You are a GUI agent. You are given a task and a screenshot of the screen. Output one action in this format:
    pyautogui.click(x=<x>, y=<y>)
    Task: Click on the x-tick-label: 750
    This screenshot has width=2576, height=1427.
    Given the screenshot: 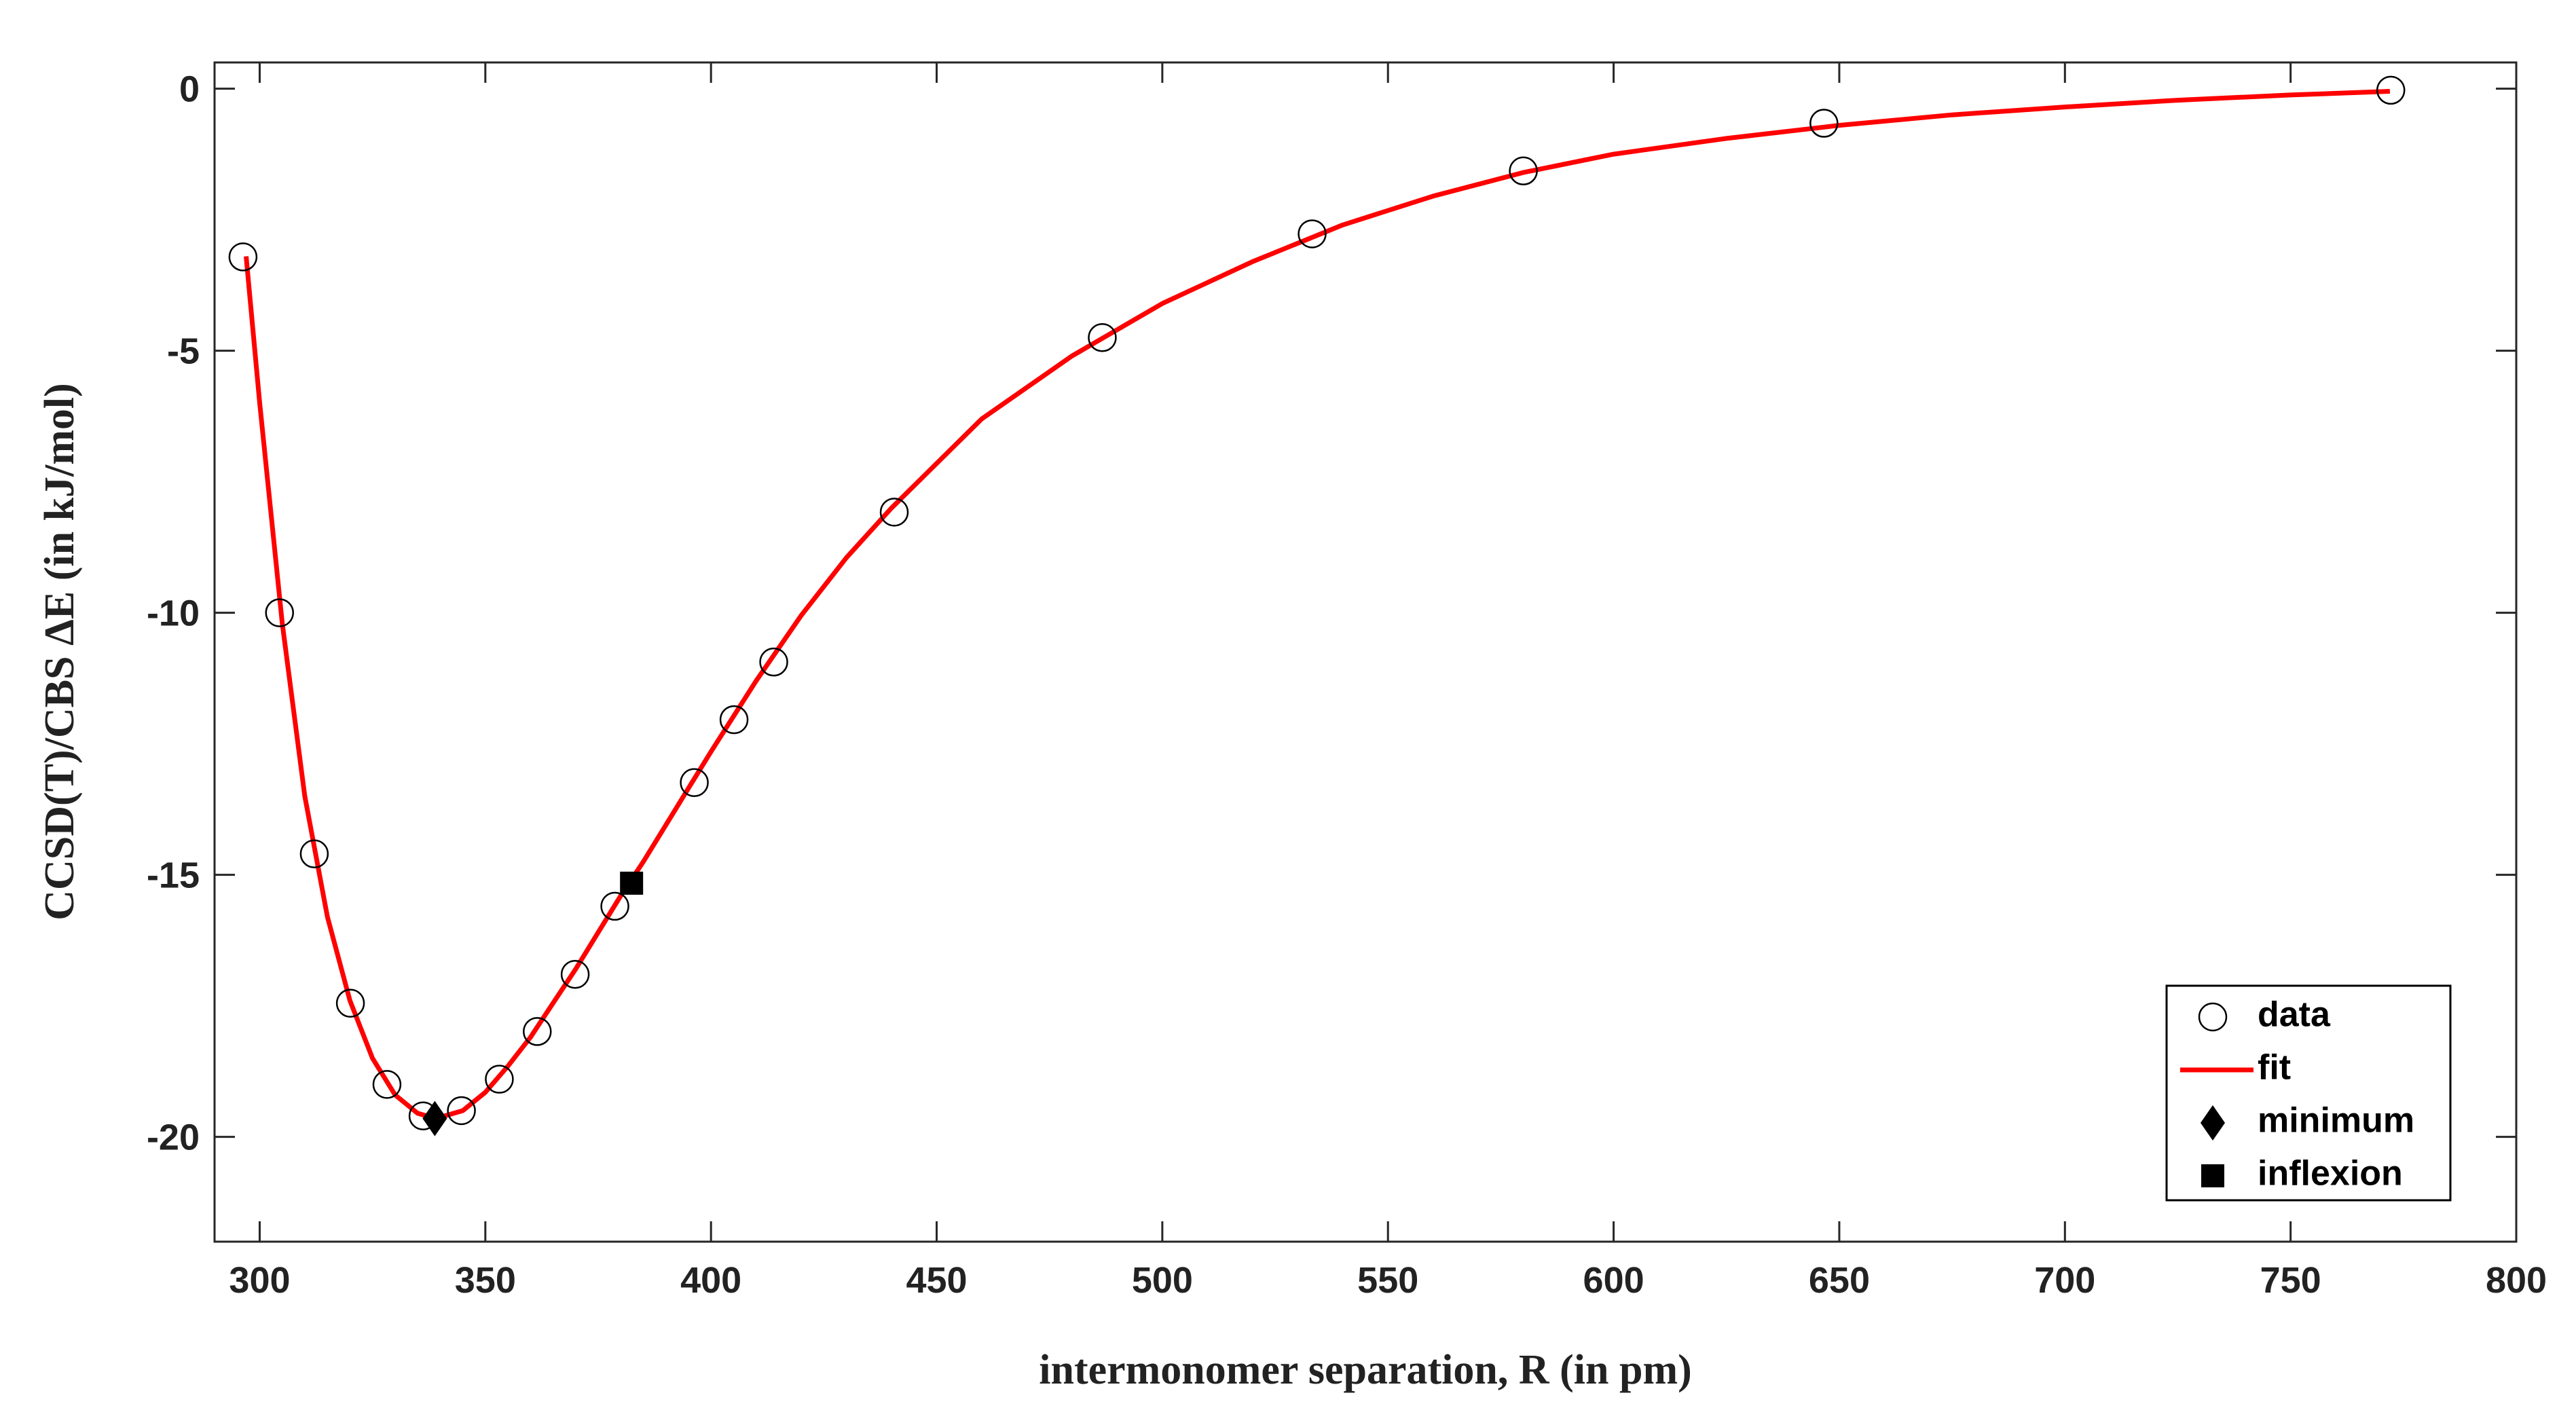 What is the action you would take?
    pyautogui.click(x=2290, y=1280)
    